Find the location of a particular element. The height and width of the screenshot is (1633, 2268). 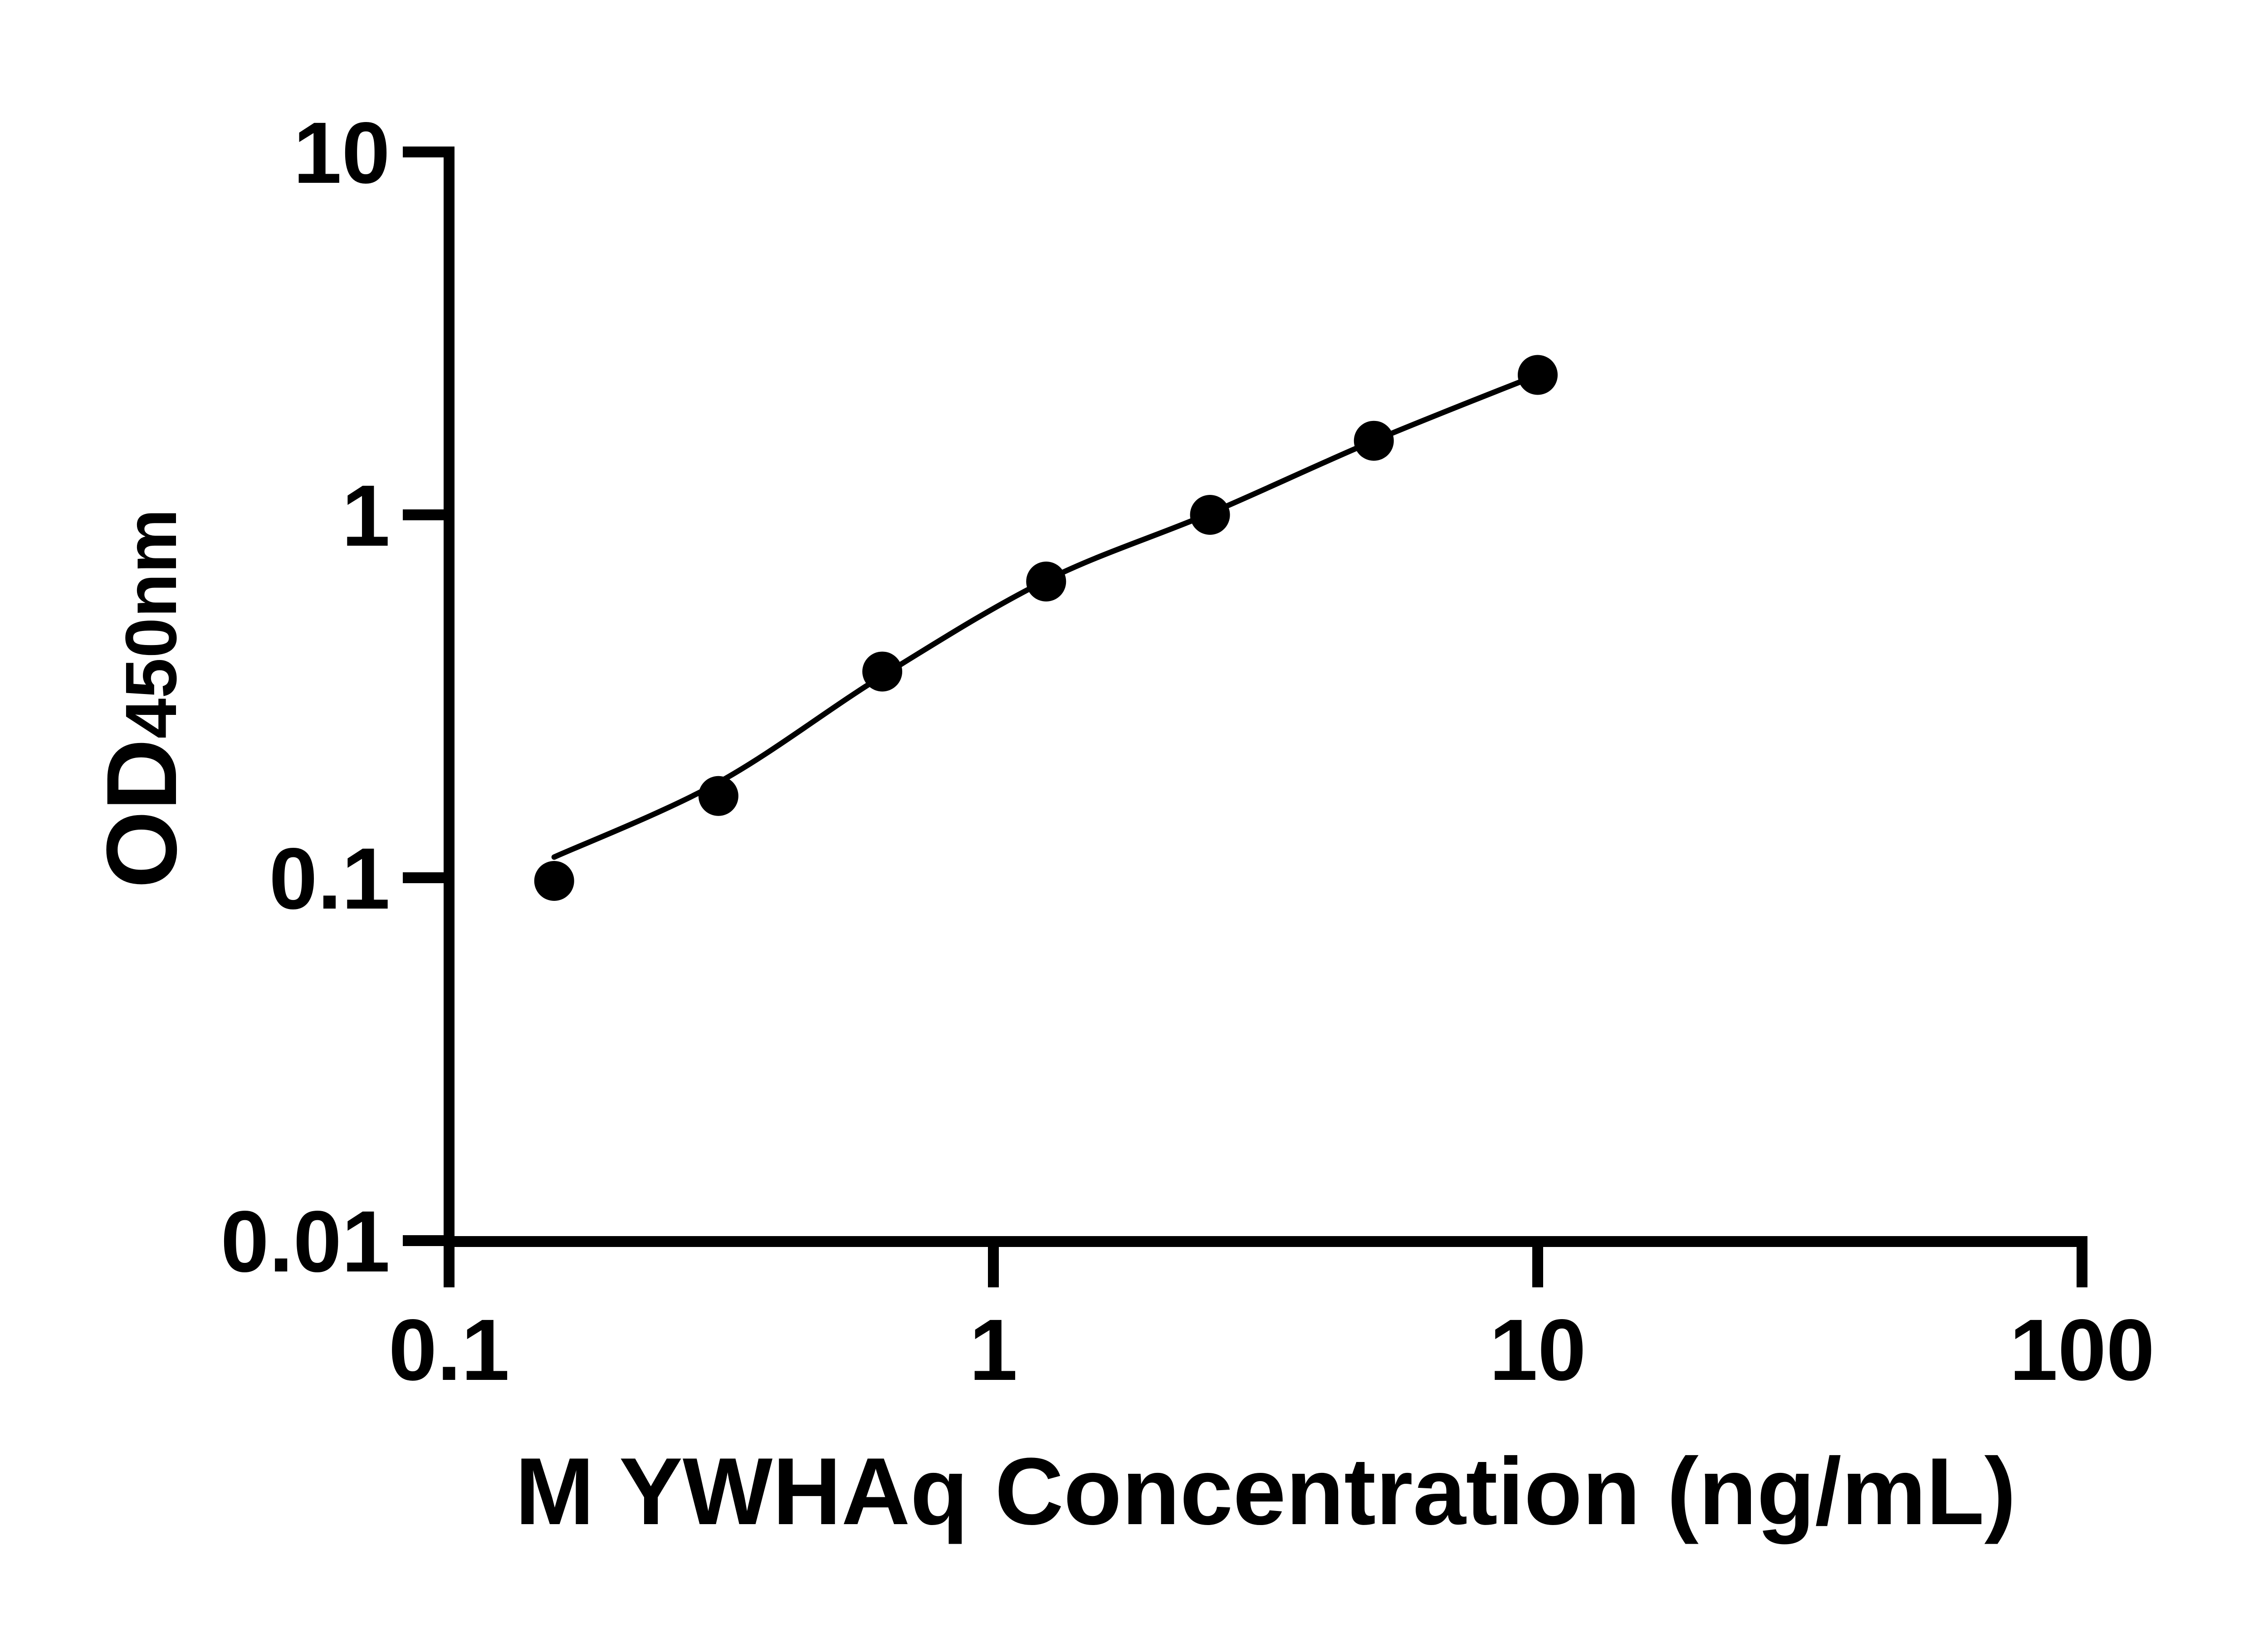

y-tick-label: 0.01 is located at coordinates (305, 1241).